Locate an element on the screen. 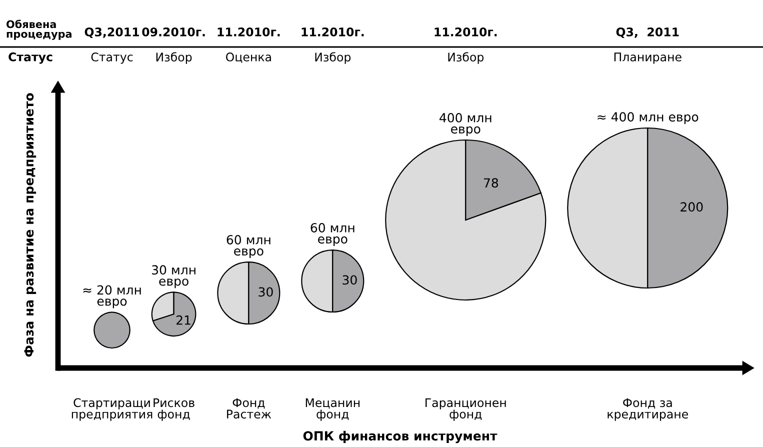 This screenshot has width=763, height=447. category-label: Гаранционен фонд is located at coordinates (466, 409).